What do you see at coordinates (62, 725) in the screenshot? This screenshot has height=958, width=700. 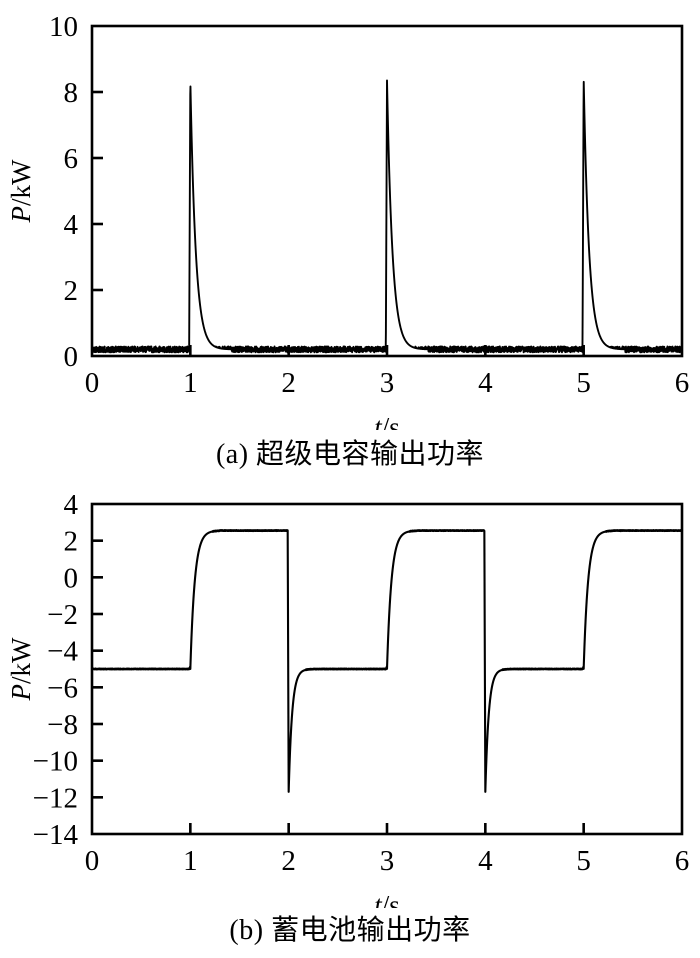 I see `y-tick-label: −8` at bounding box center [62, 725].